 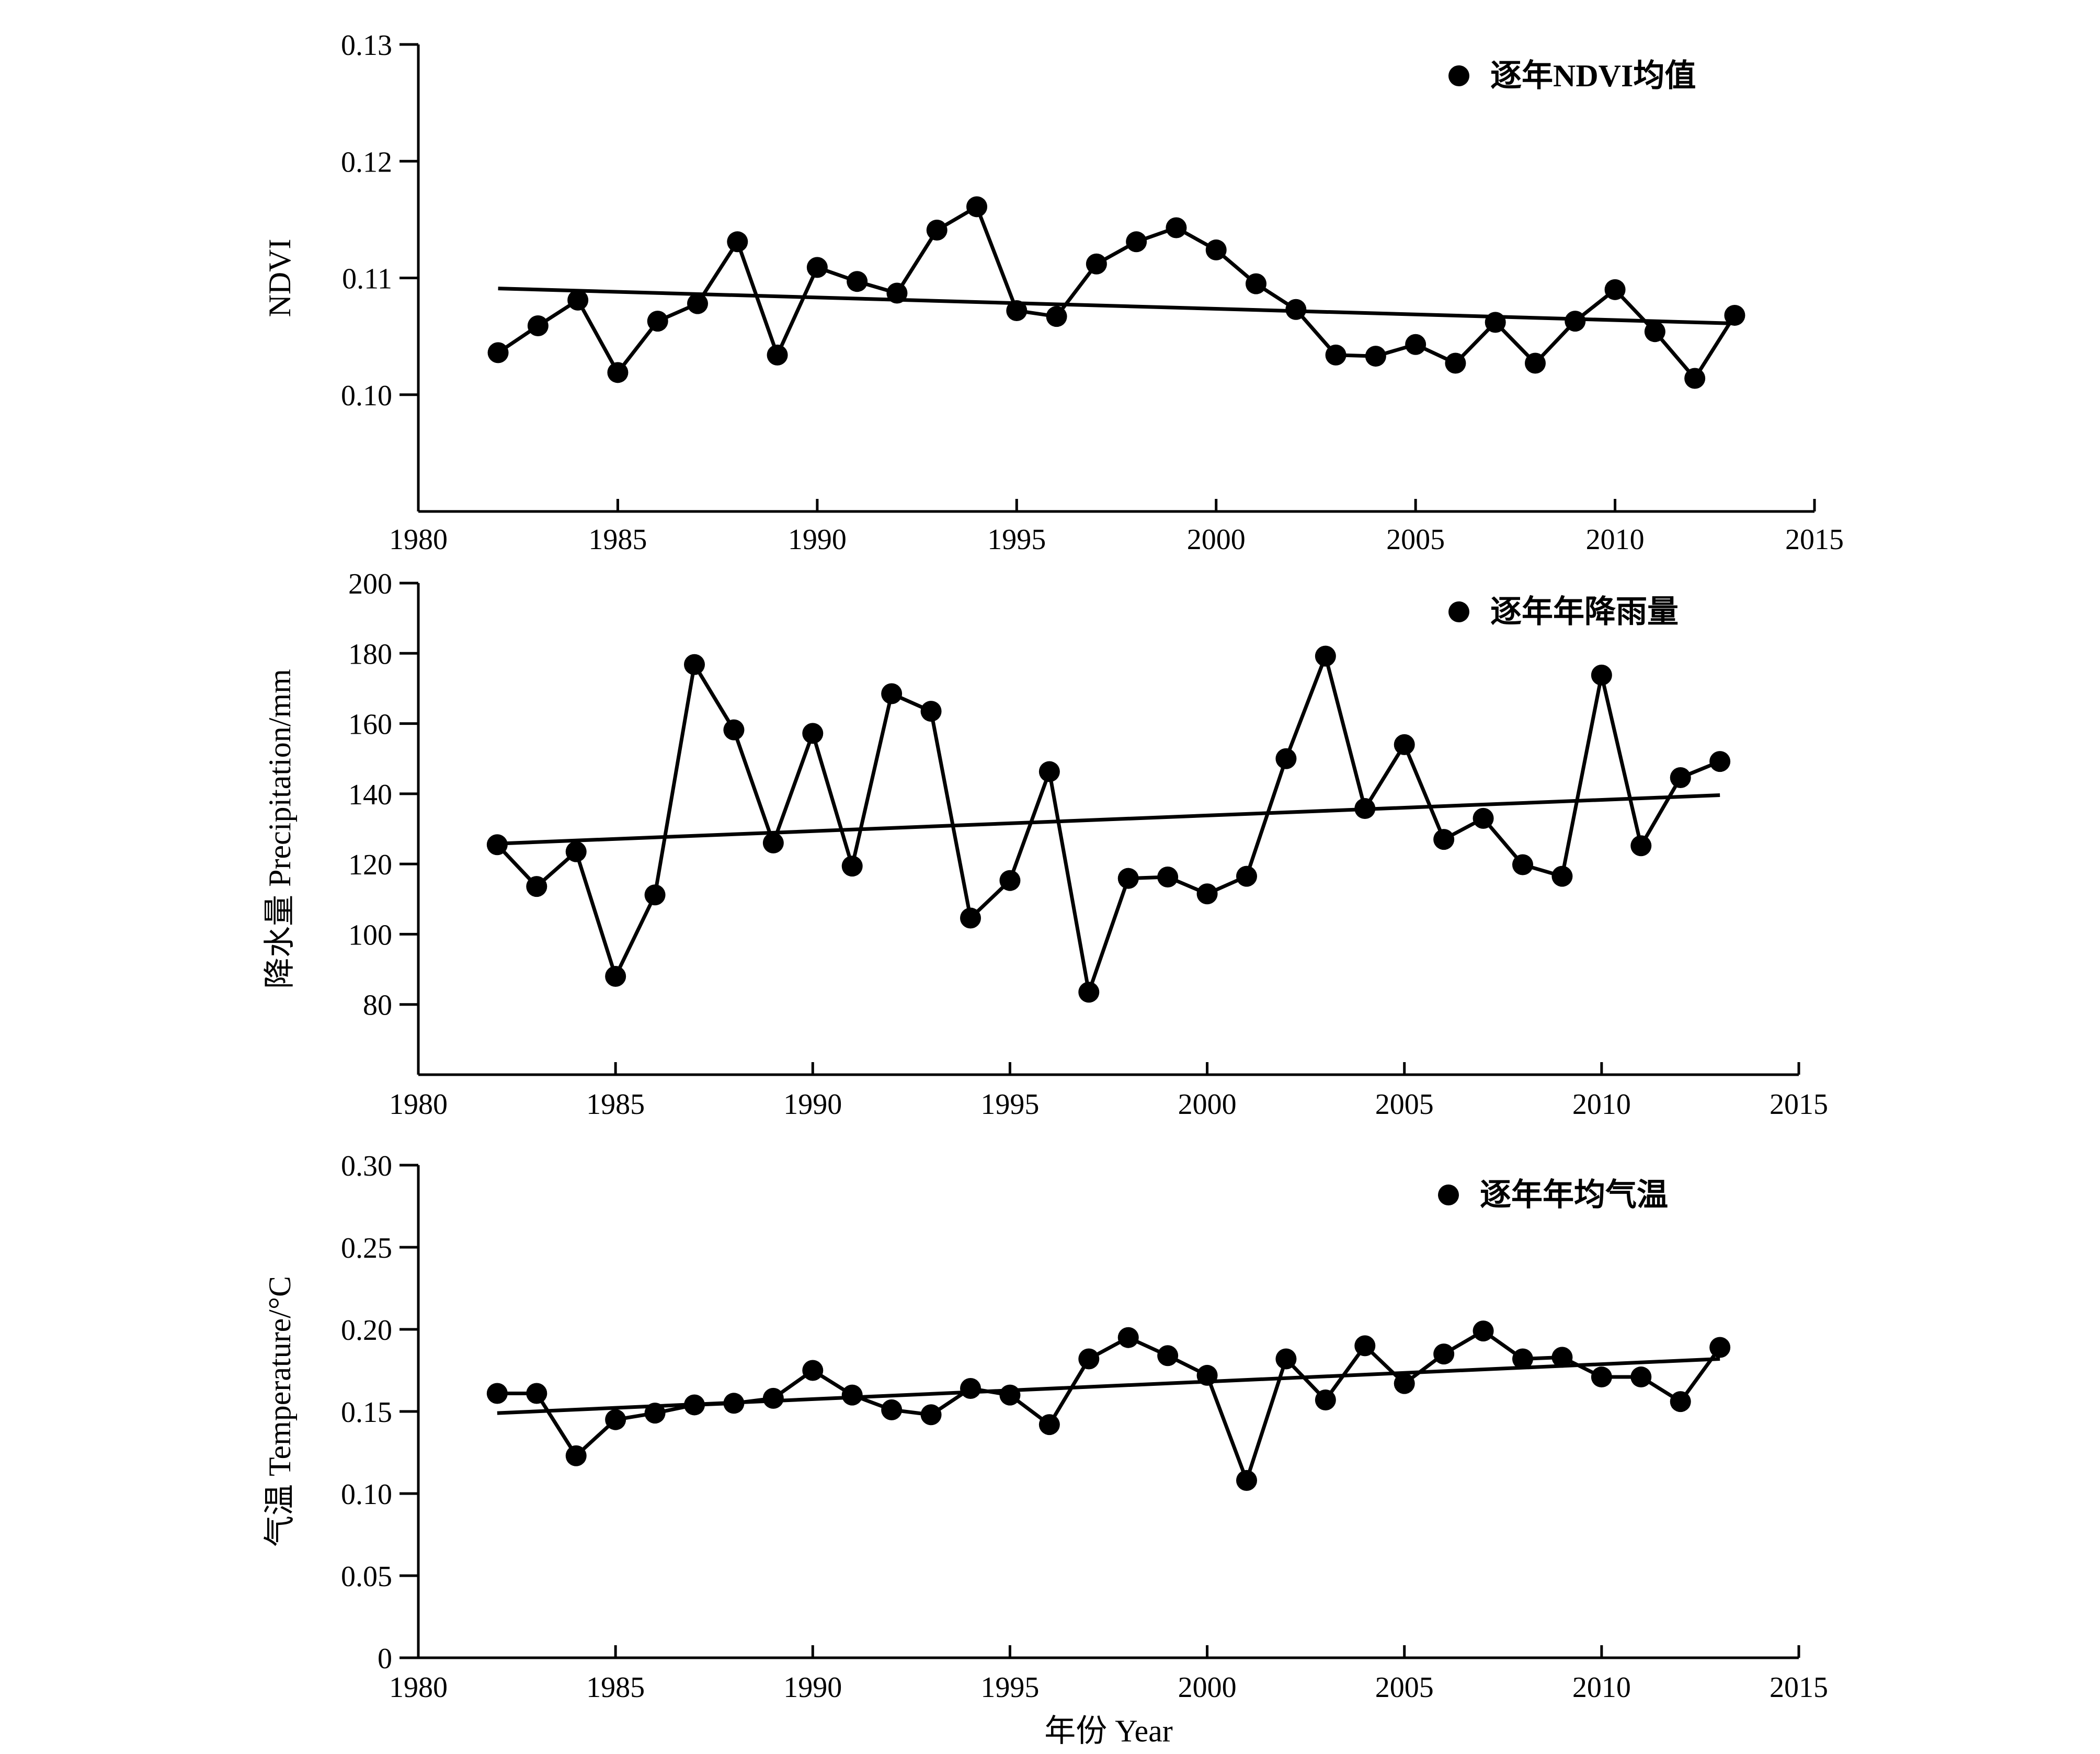 I want to click on y-tick-label: 0.10, so click(x=366, y=1494).